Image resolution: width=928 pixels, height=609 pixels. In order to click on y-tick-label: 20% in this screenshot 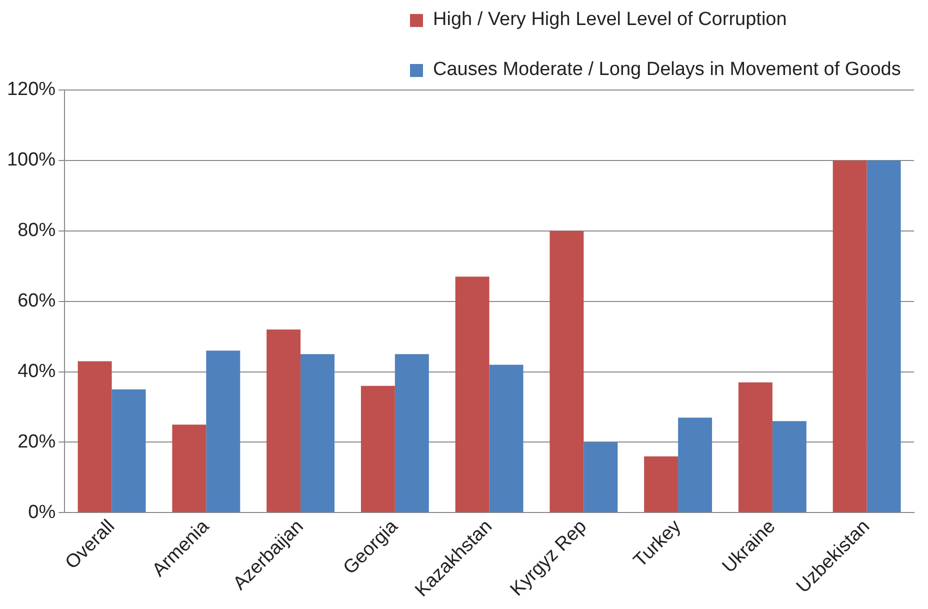, I will do `click(37, 441)`.